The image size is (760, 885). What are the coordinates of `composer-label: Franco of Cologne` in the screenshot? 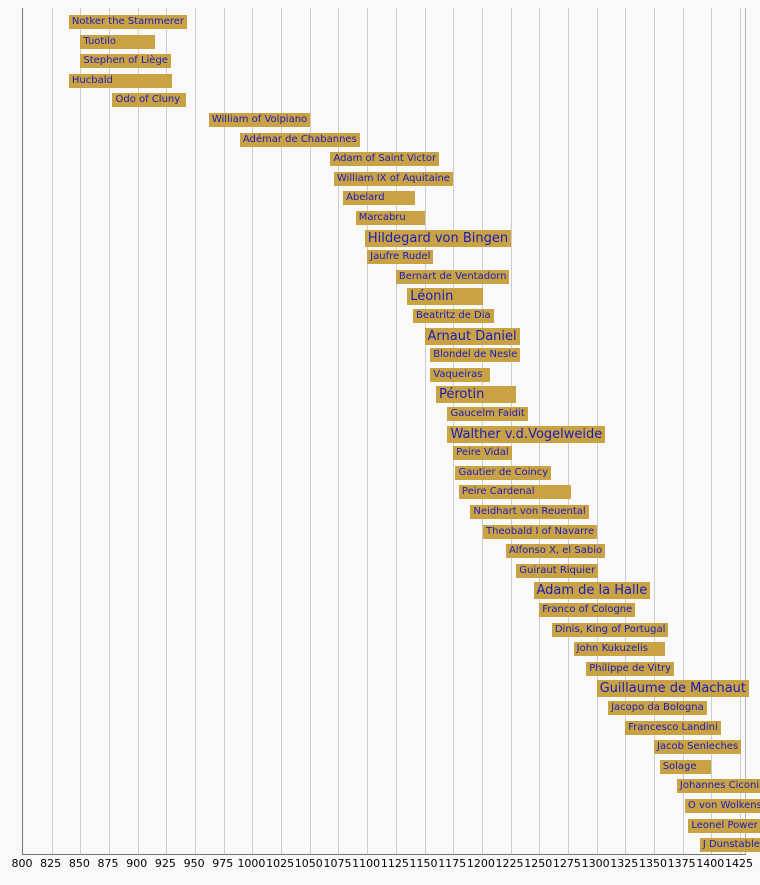 It's located at (587, 609).